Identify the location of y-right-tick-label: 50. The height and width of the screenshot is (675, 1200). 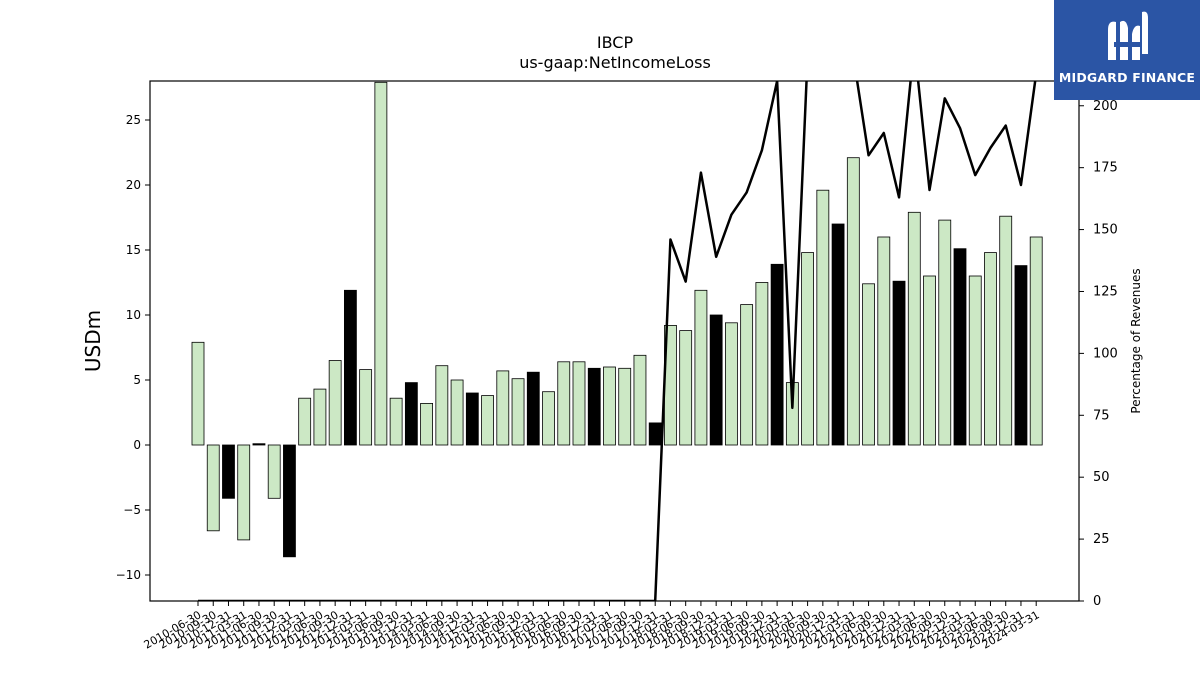
(1101, 477).